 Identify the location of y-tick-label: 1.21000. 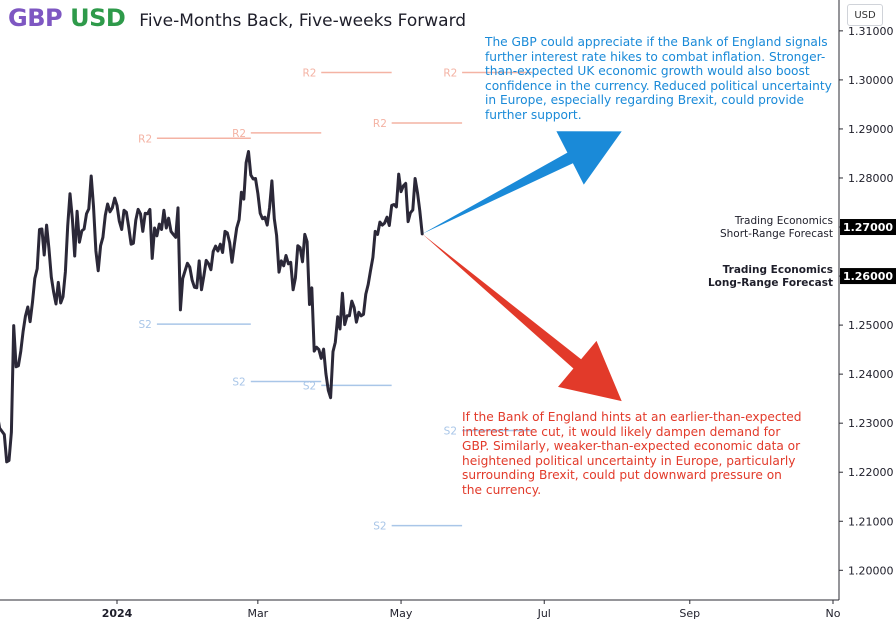
(871, 521).